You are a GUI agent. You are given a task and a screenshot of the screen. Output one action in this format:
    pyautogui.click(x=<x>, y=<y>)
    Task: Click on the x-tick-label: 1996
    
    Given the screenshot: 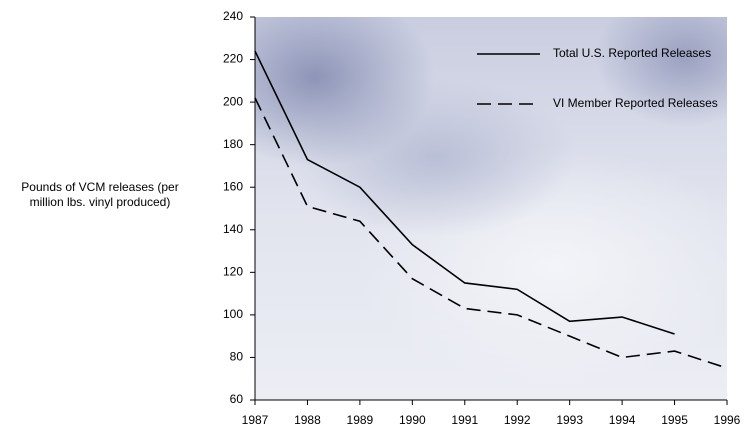 What is the action you would take?
    pyautogui.click(x=727, y=420)
    